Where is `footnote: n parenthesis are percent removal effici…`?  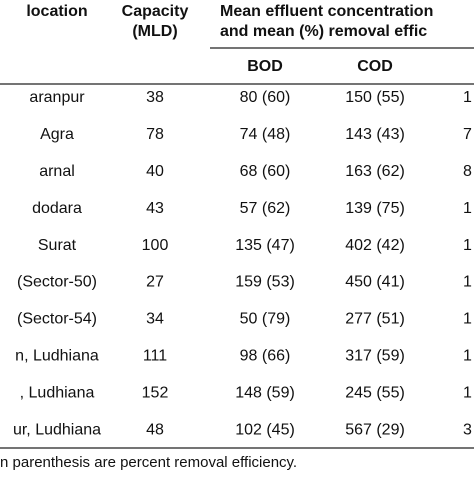 footnote: n parenthesis are percent removal effici… is located at coordinates (148, 462).